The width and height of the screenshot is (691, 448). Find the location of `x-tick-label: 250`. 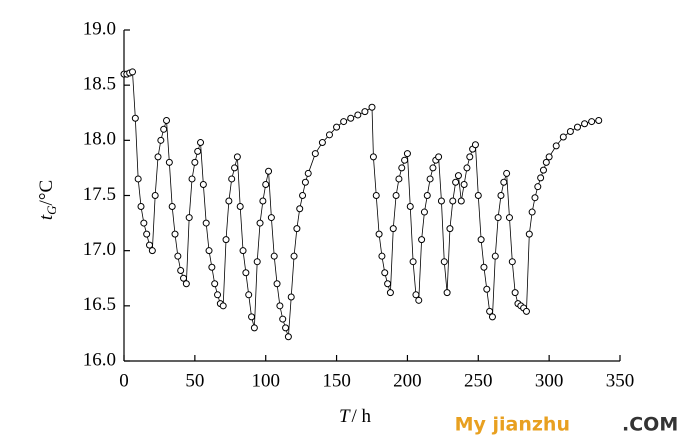

x-tick-label: 250 is located at coordinates (478, 380).